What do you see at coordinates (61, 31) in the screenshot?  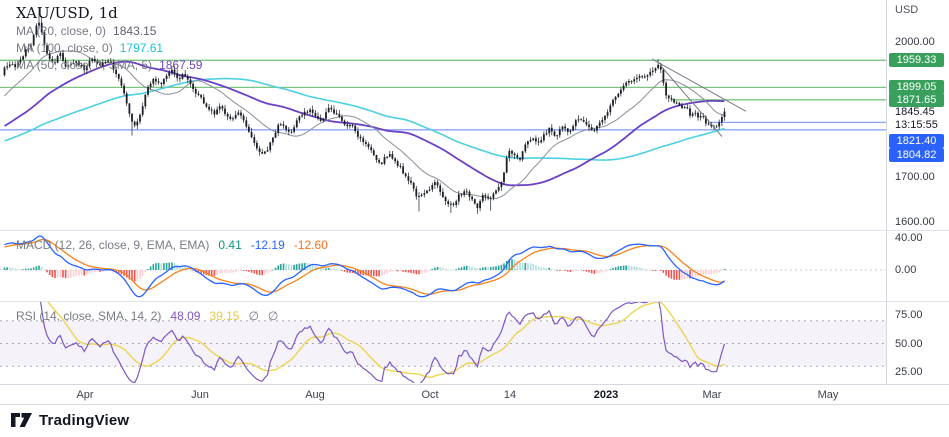 I see `ma-legend-label: MA (20, close, 0)` at bounding box center [61, 31].